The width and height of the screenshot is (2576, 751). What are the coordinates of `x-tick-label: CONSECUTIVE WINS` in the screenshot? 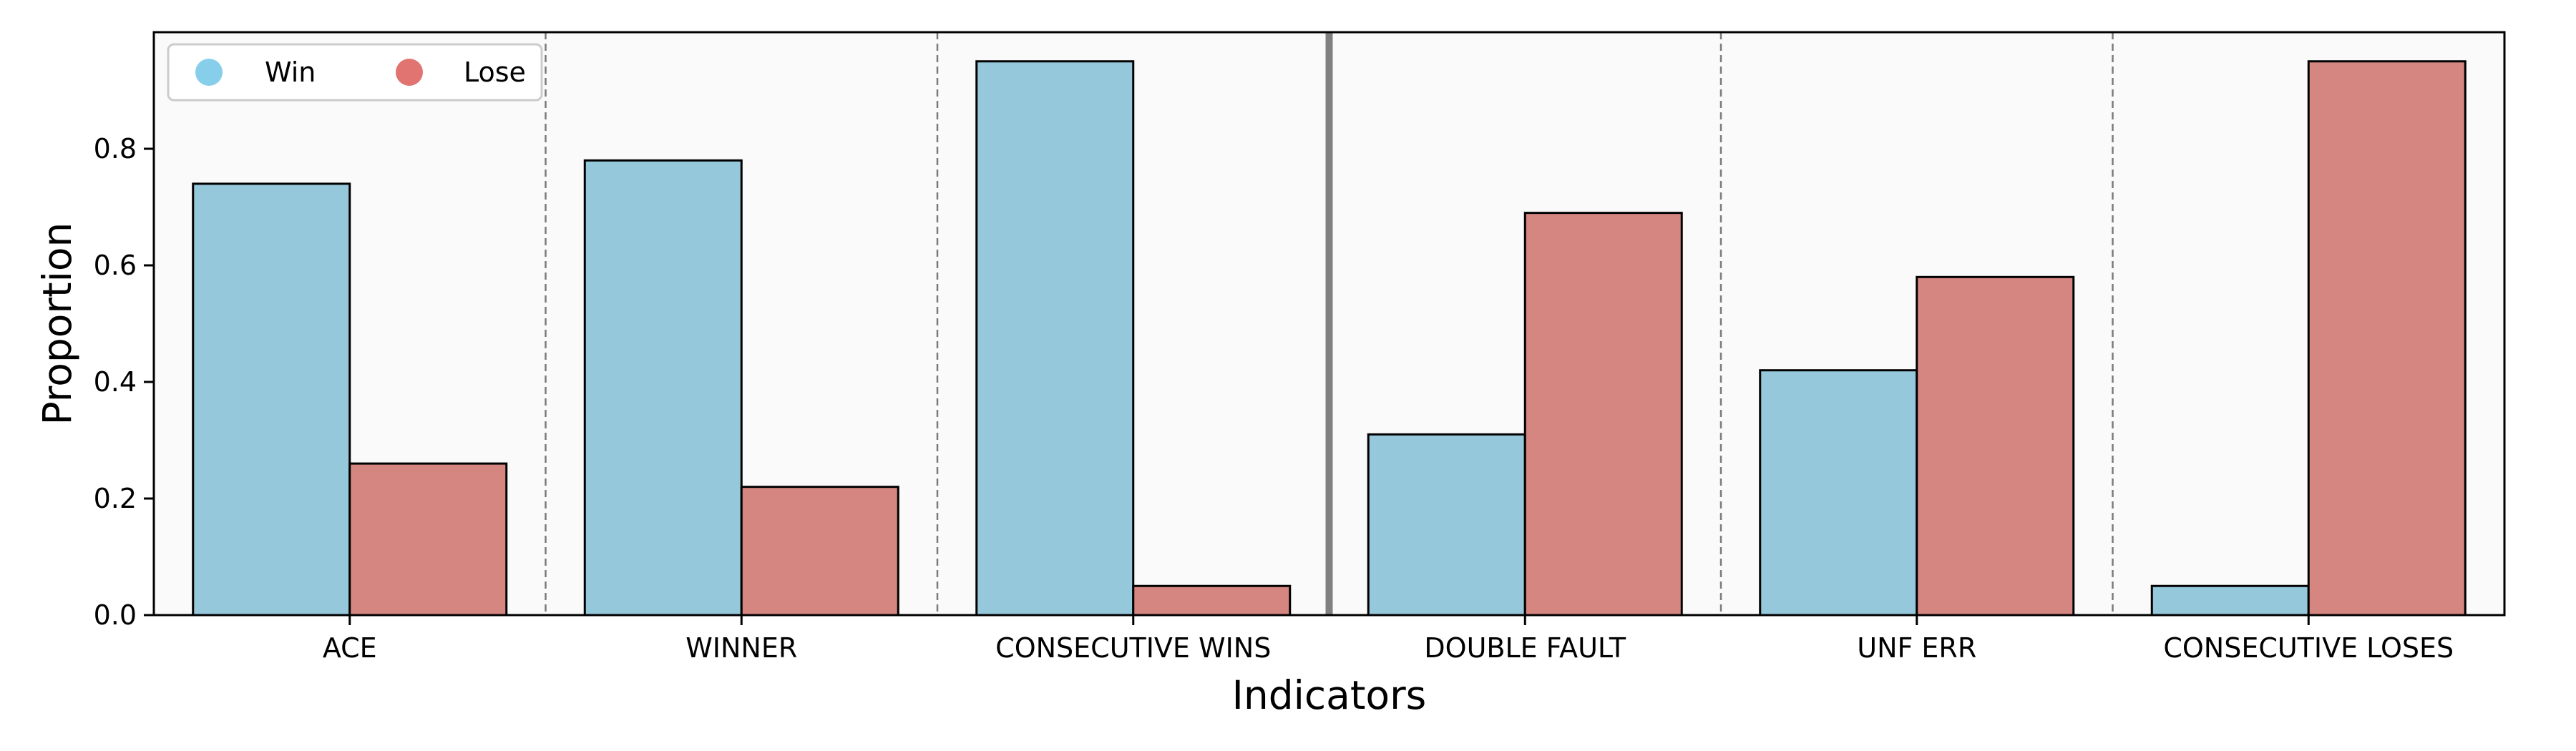 It's located at (1133, 648).